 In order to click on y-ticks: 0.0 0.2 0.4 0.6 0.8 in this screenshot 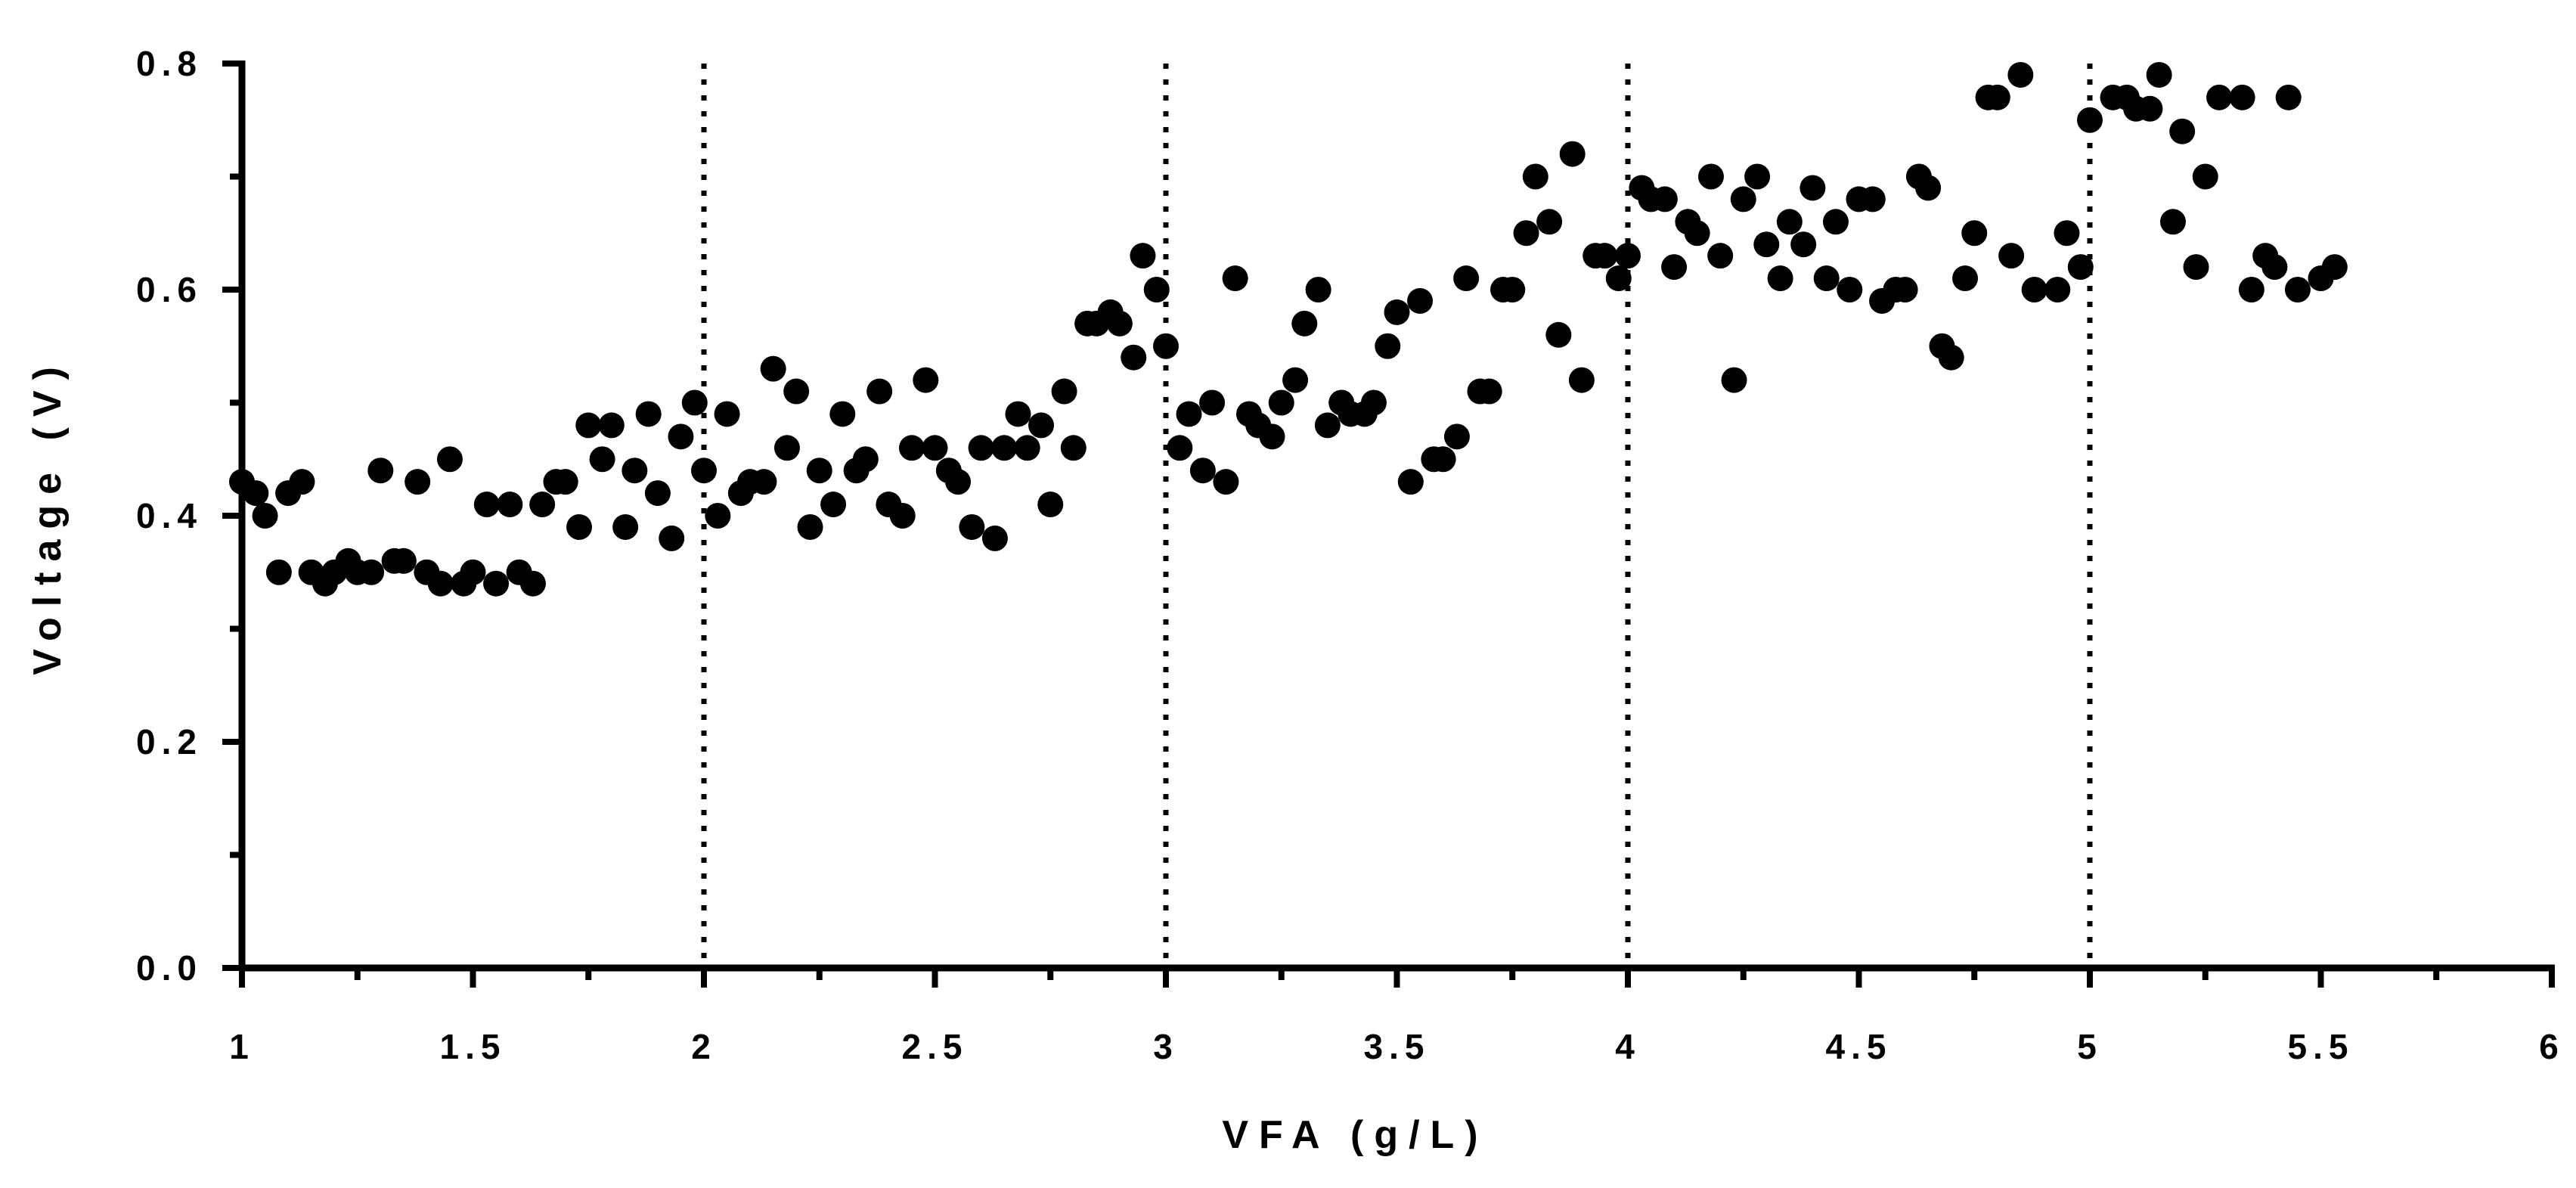, I will do `click(189, 516)`.